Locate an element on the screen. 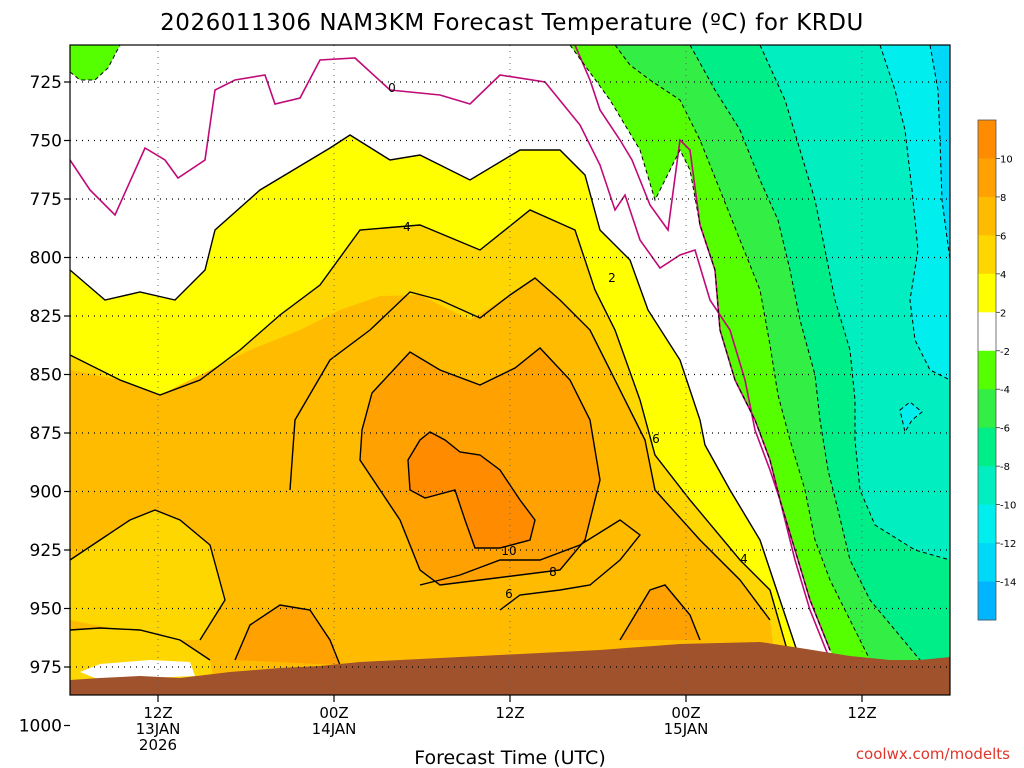 This screenshot has height=768, width=1024. contour-dashed-blob is located at coordinates (911, 417).